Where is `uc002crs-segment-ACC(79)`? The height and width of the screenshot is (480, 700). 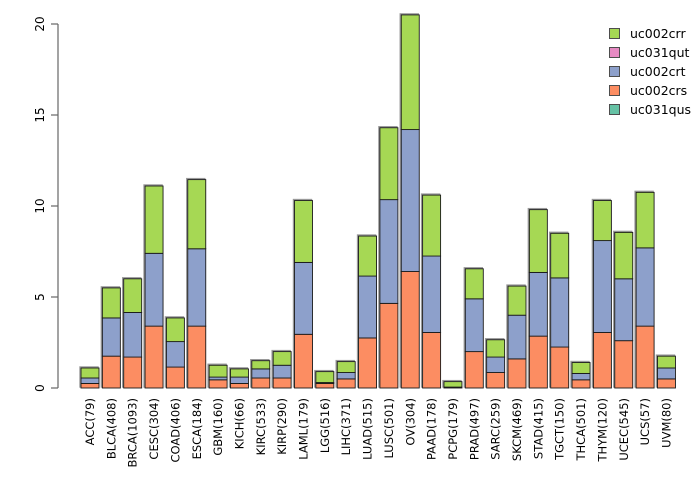 uc002crs-segment-ACC(79) is located at coordinates (90, 386).